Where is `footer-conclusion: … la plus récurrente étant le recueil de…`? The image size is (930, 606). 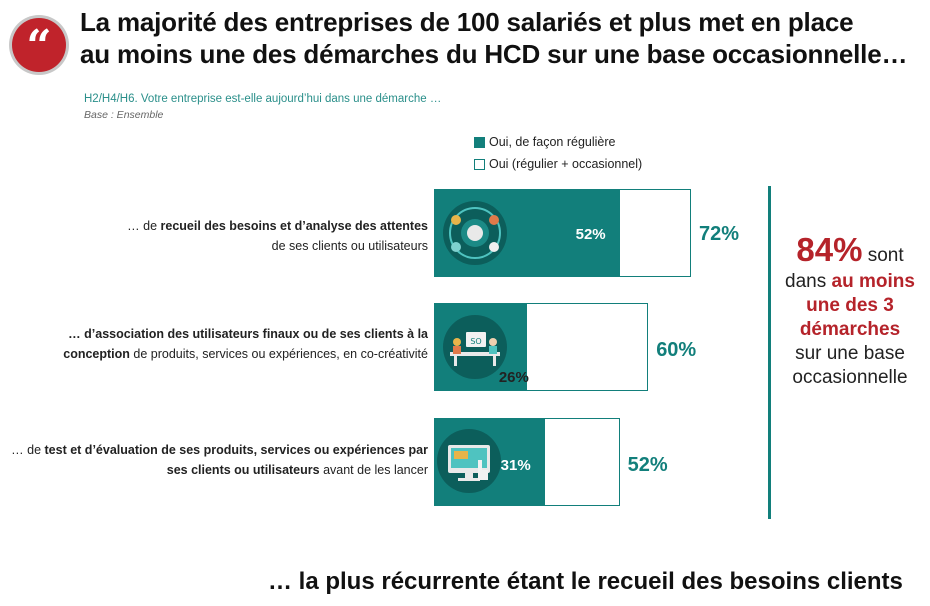 footer-conclusion: … la plus récurrente étant le recueil de… is located at coordinates (585, 581).